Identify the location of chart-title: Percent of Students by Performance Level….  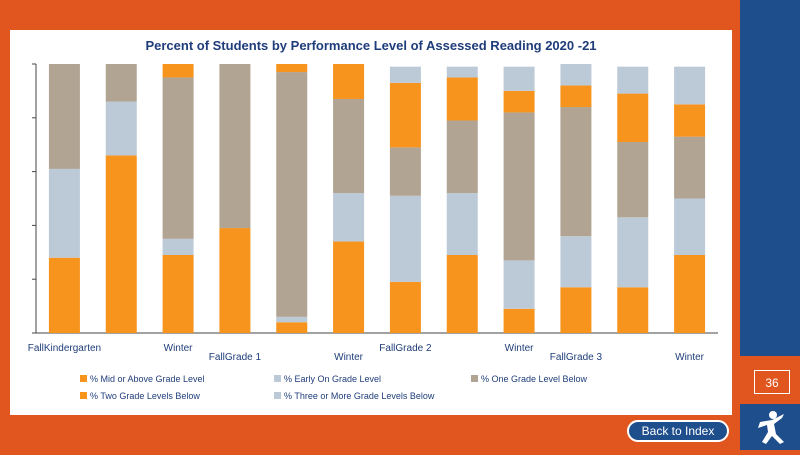
(371, 45).